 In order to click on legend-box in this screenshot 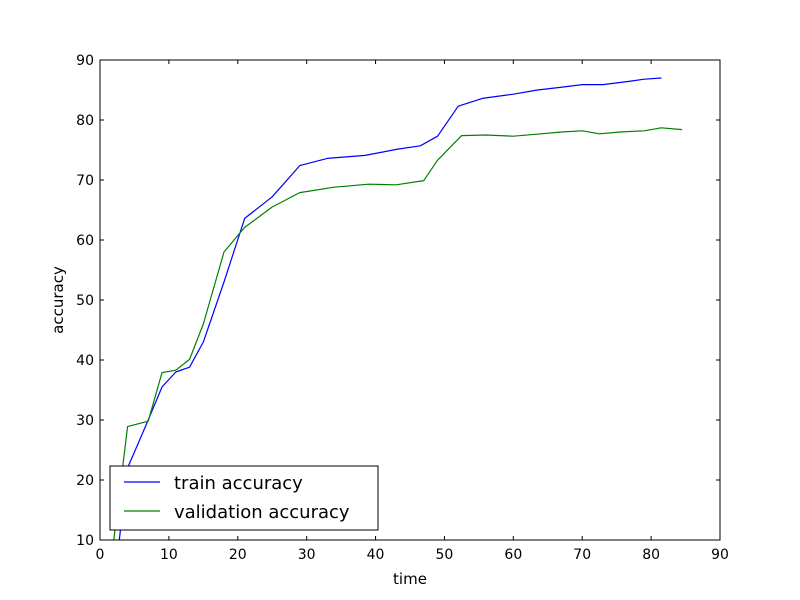, I will do `click(244, 498)`.